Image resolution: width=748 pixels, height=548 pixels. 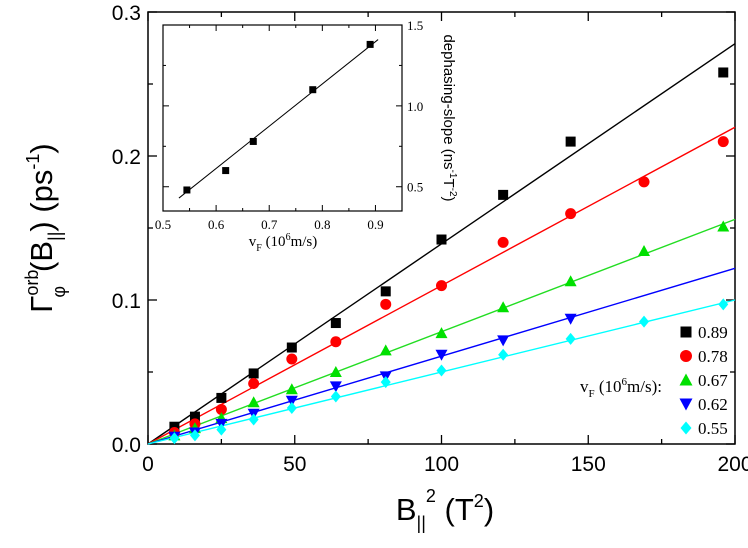 What do you see at coordinates (713, 404) in the screenshot?
I see `legend-label-0.62: 0.62` at bounding box center [713, 404].